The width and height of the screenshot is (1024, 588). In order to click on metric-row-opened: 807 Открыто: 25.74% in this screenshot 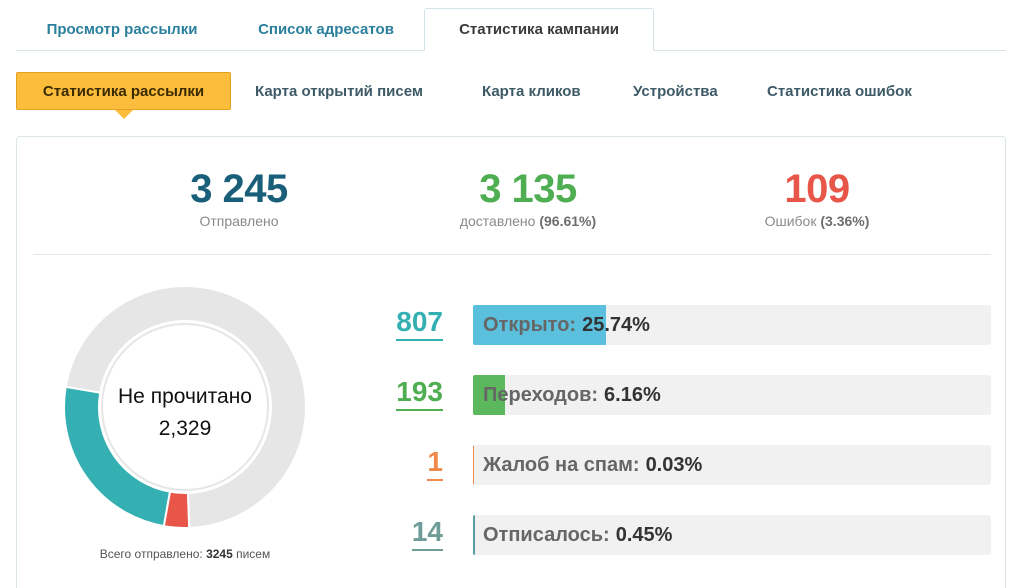, I will do `click(682, 325)`.